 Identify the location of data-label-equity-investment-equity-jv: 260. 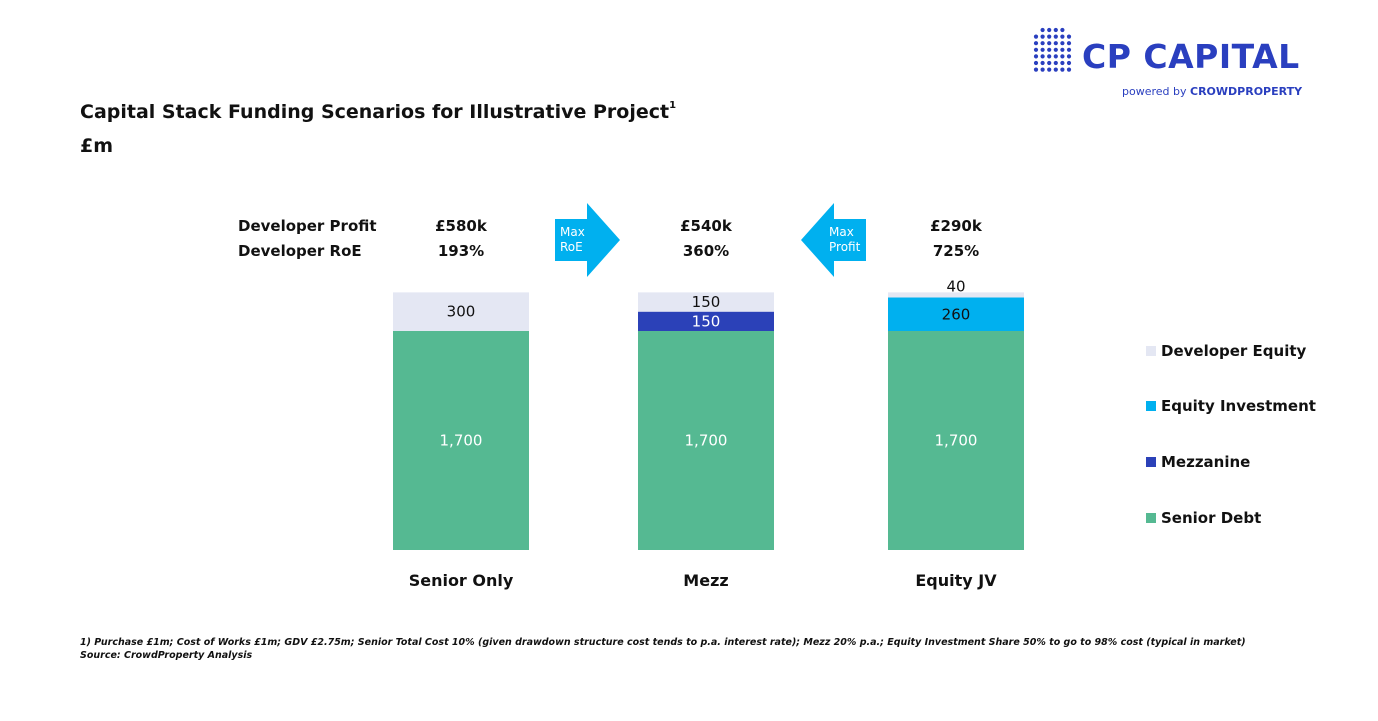
(956, 314).